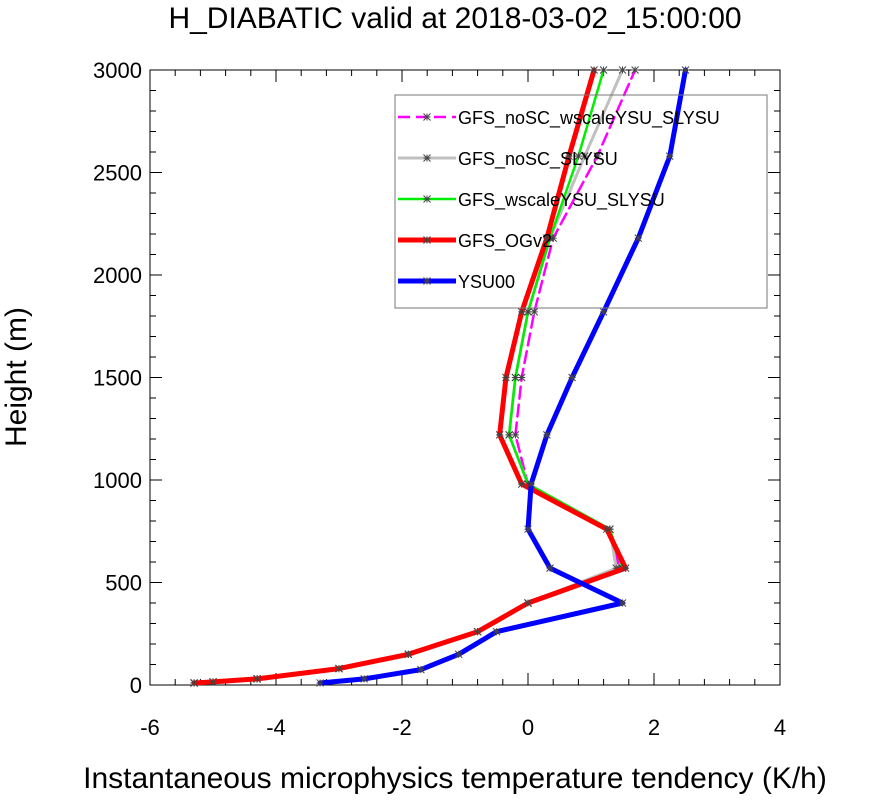 The image size is (892, 802). I want to click on legend-item: GFS_noSC_SLYSU, so click(508, 159).